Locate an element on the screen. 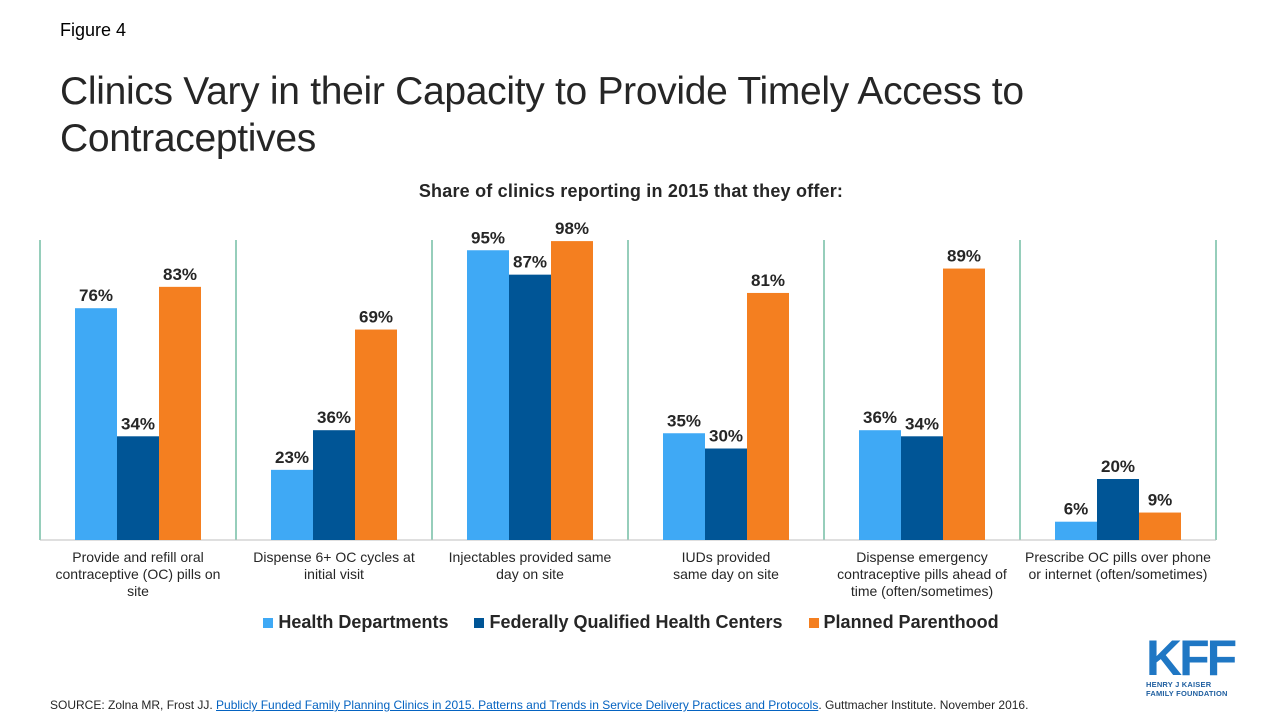  legend-item-fqhc: Federally Qualified Health Centers is located at coordinates (628, 622).